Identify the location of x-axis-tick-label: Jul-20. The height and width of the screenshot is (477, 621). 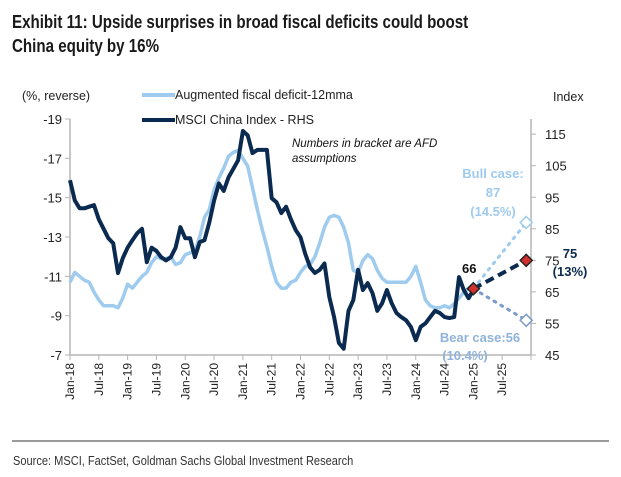
(214, 379).